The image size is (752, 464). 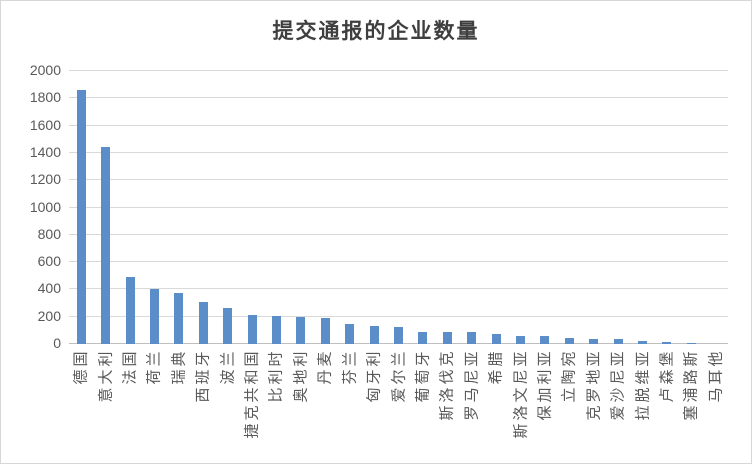 I want to click on x-category-label: 荷兰, so click(x=154, y=366).